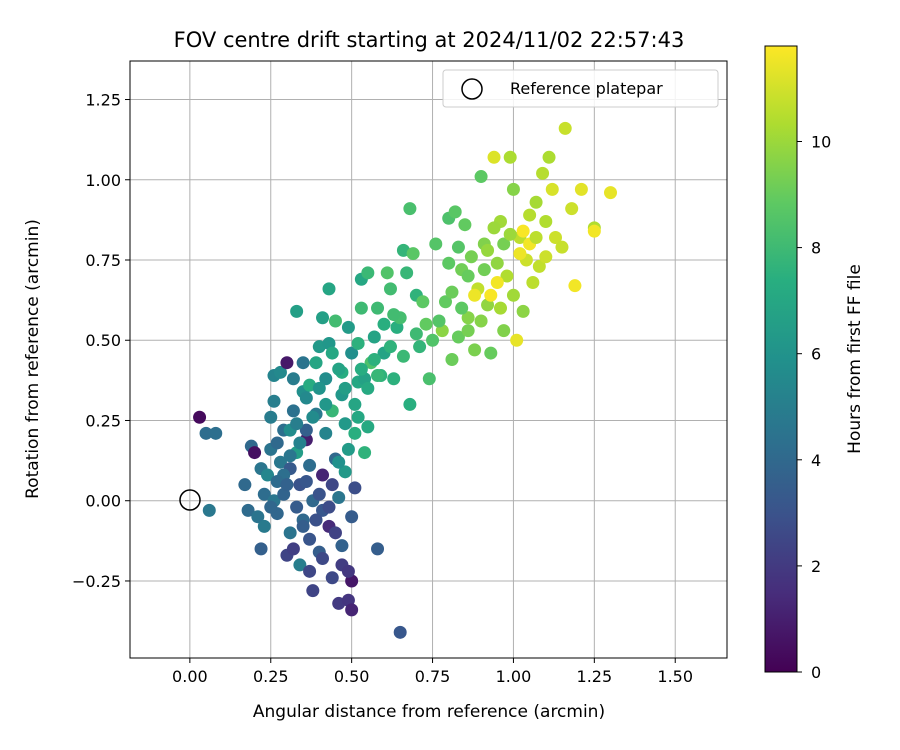  I want to click on legend: Reference platepar, so click(580, 88).